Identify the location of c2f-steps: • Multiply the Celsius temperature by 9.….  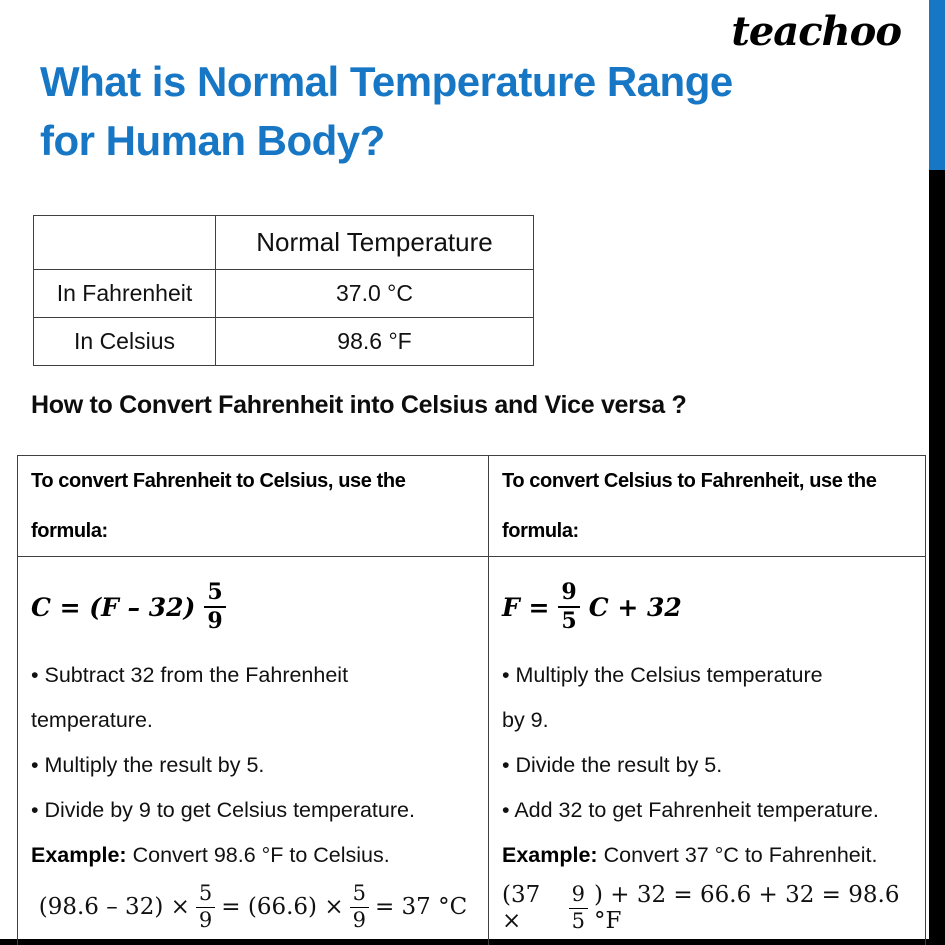
(707, 743).